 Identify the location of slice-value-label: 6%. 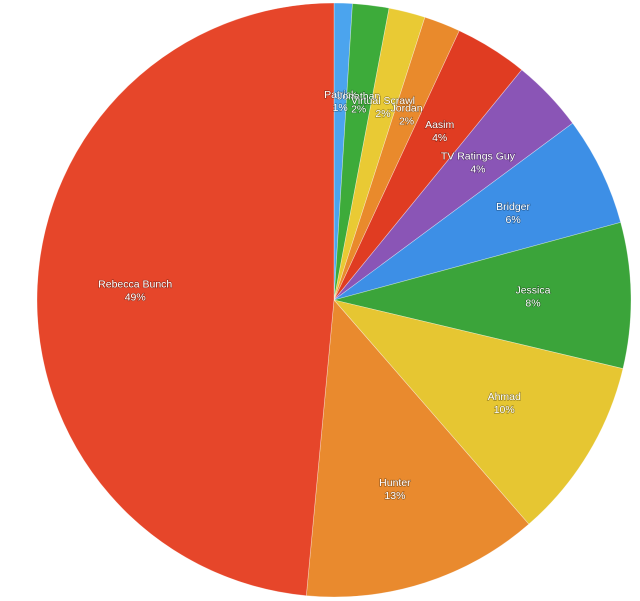
(512, 220).